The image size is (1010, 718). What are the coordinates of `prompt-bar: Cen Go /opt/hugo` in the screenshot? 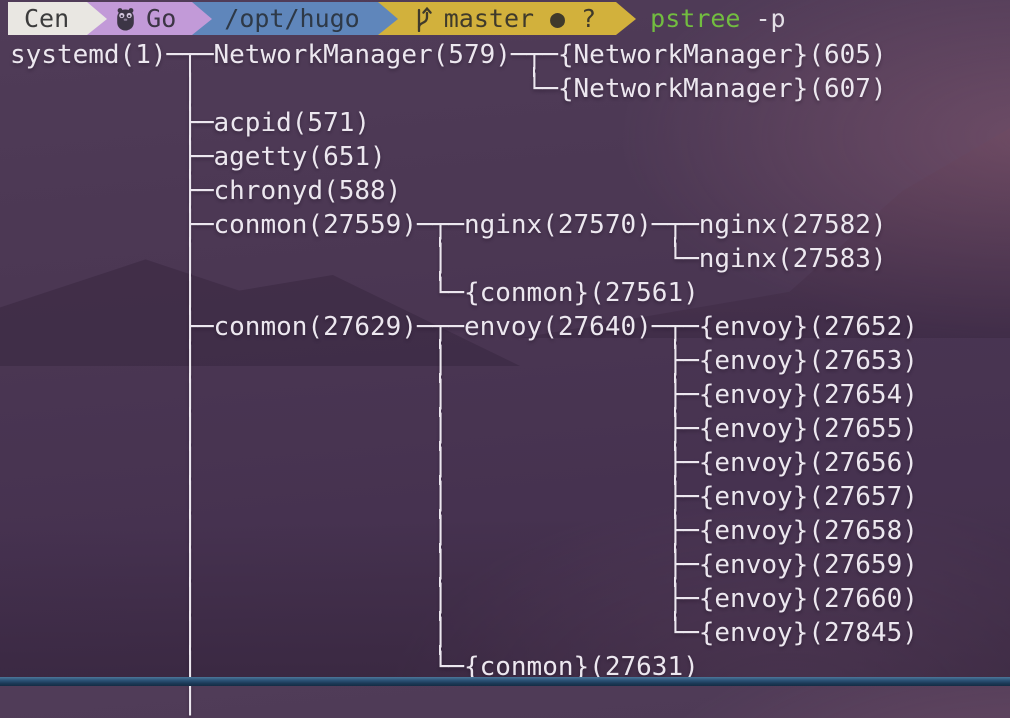 It's located at (397, 18).